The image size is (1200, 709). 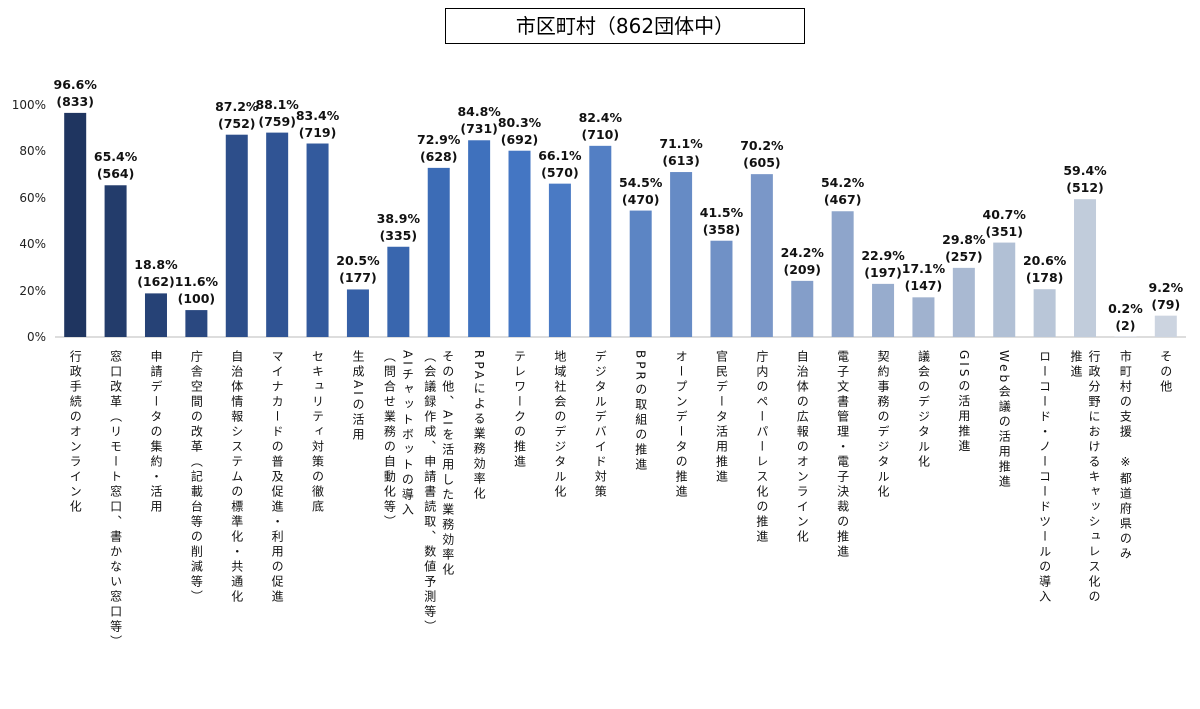 What do you see at coordinates (923, 277) in the screenshot?
I see `data-label: 17.1% (147)` at bounding box center [923, 277].